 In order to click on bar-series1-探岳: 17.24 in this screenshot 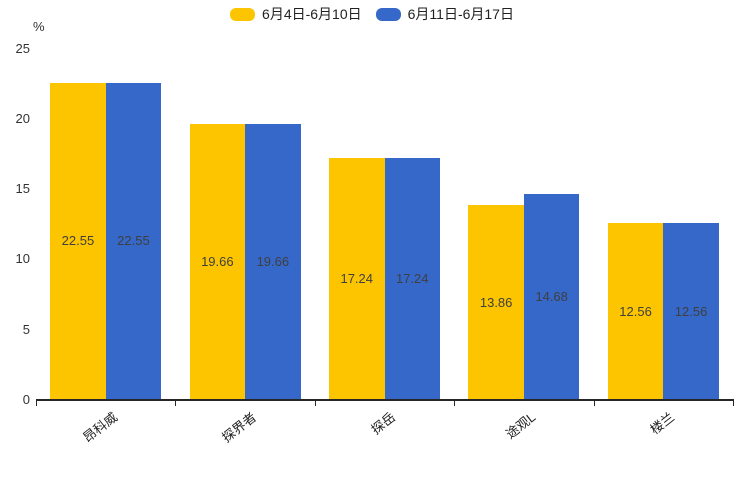, I will do `click(357, 278)`.